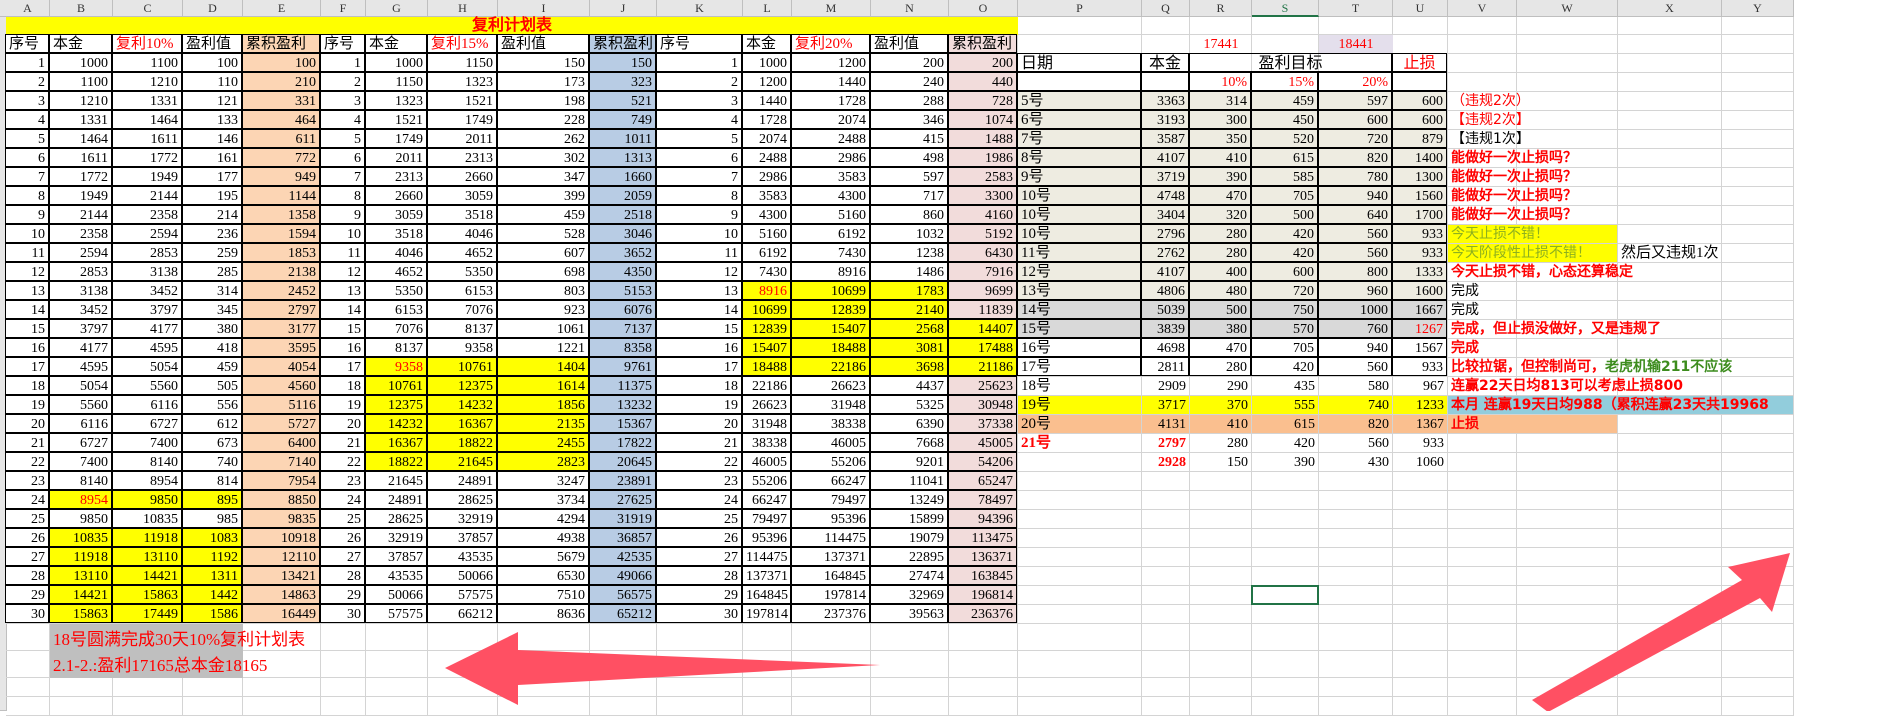 The image size is (1877, 716). What do you see at coordinates (622, 442) in the screenshot?
I see `table2-cumulative-cell: 17822` at bounding box center [622, 442].